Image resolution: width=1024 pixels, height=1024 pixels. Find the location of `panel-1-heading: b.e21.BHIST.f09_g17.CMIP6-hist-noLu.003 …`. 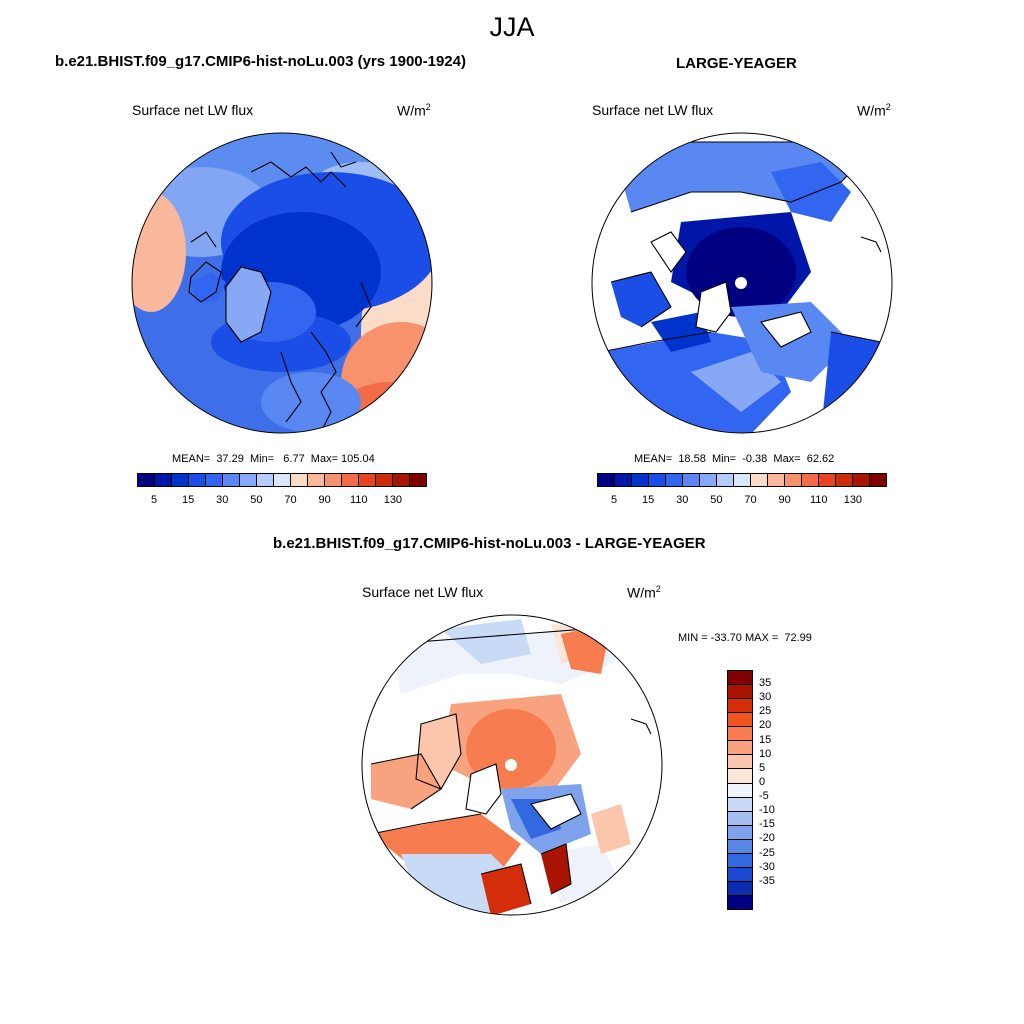

panel-1-heading: b.e21.BHIST.f09_g17.CMIP6-hist-noLu.003 … is located at coordinates (260, 61).